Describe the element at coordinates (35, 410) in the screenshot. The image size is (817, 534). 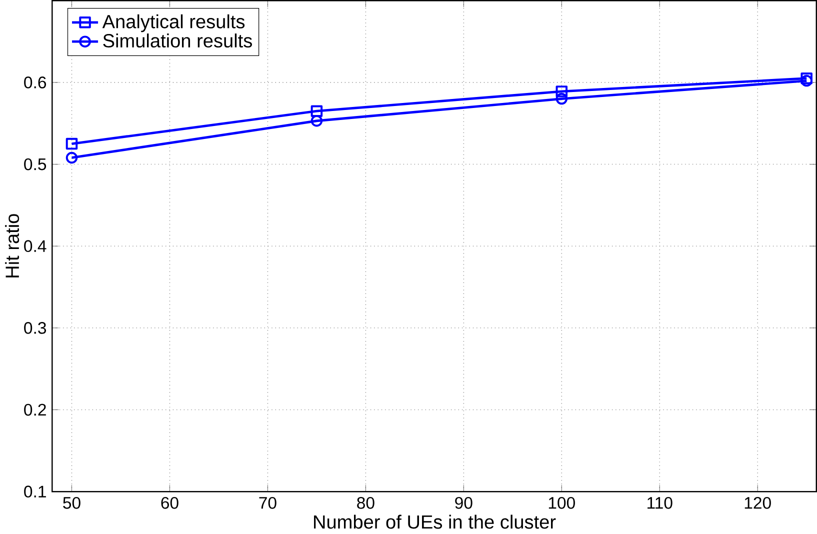
I see `y-tick-label: 0.2` at that location.